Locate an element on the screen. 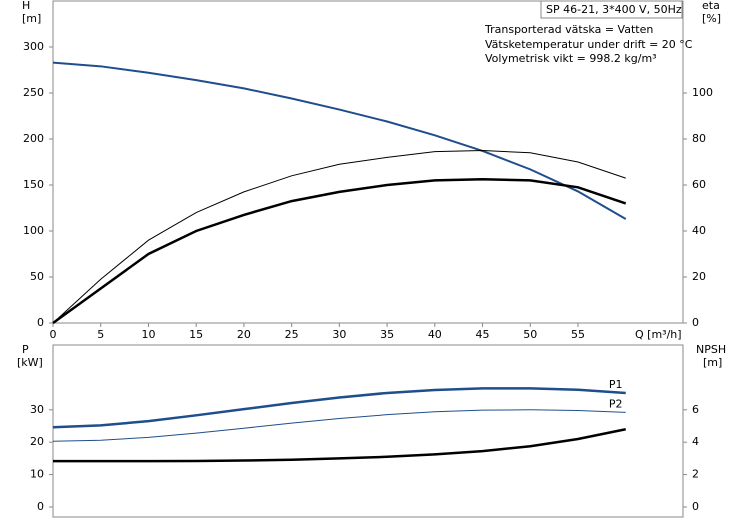  x-tick-label: 0 is located at coordinates (53, 334).